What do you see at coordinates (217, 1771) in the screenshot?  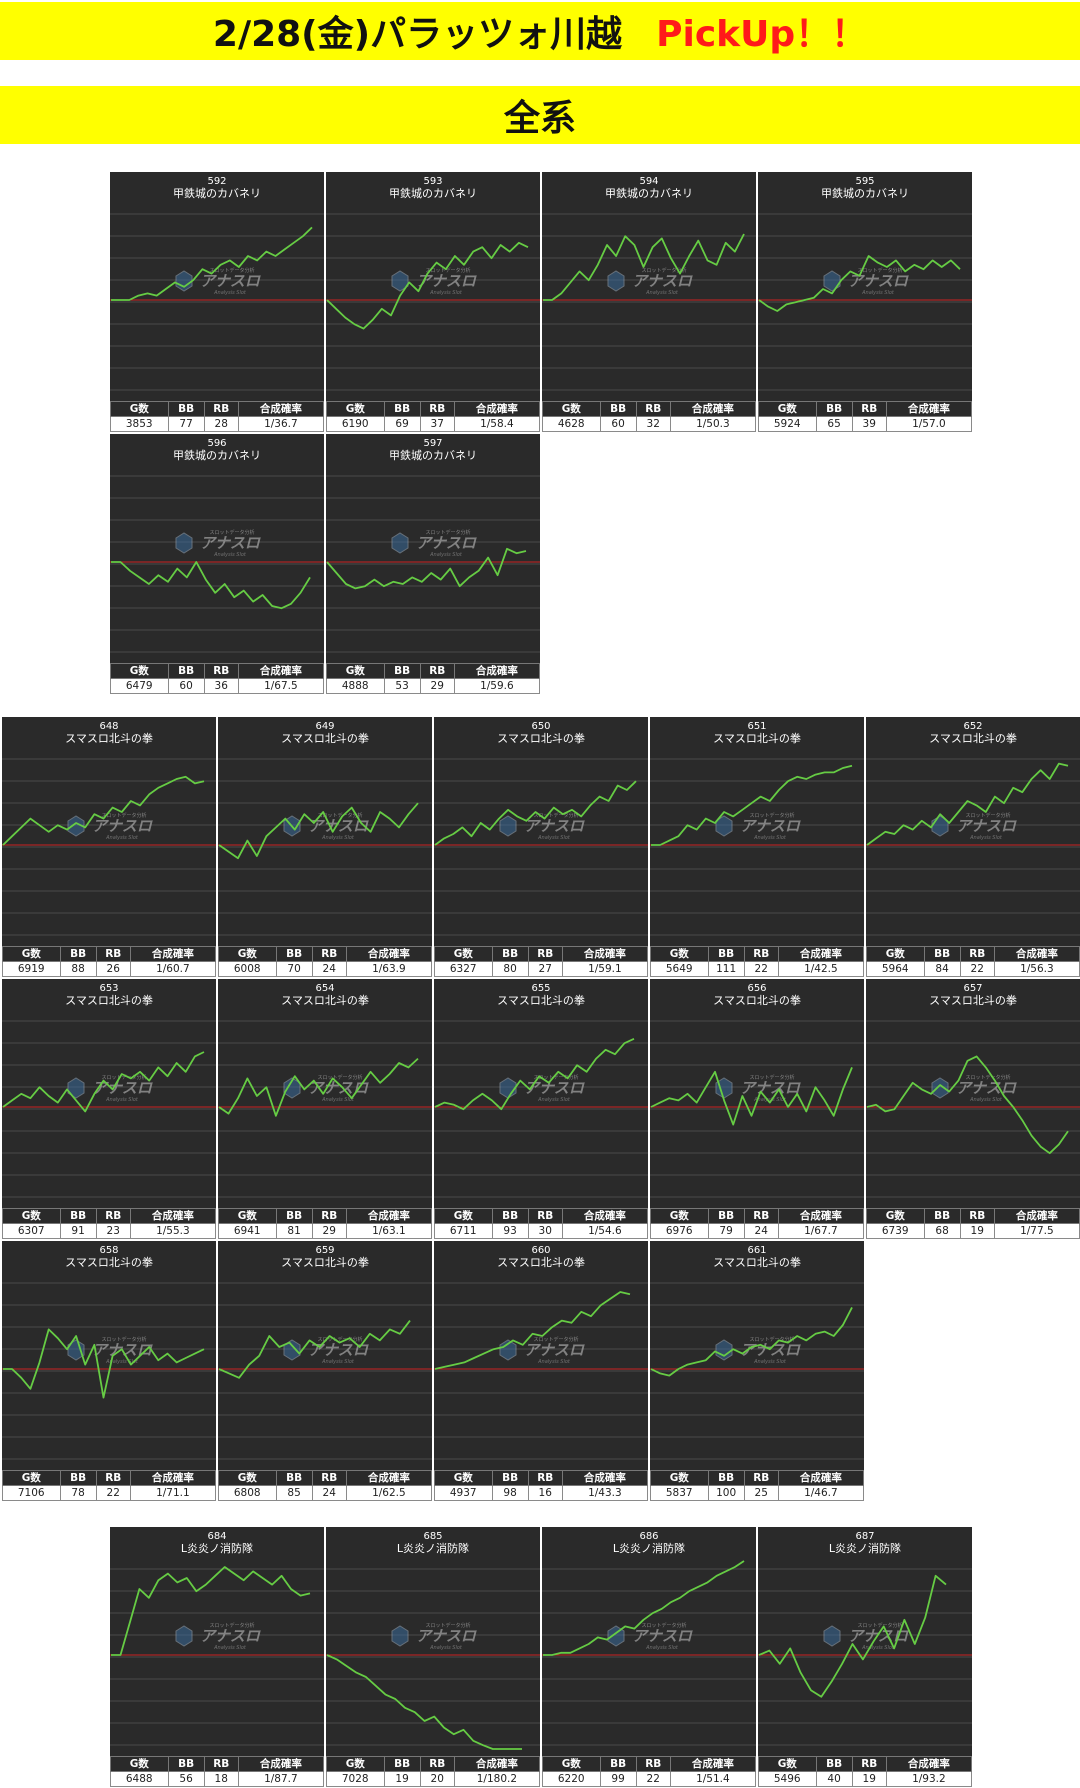 I see `stats-table: G数 BB RB 合成確率 6488 56 18 1/87.7` at bounding box center [217, 1771].